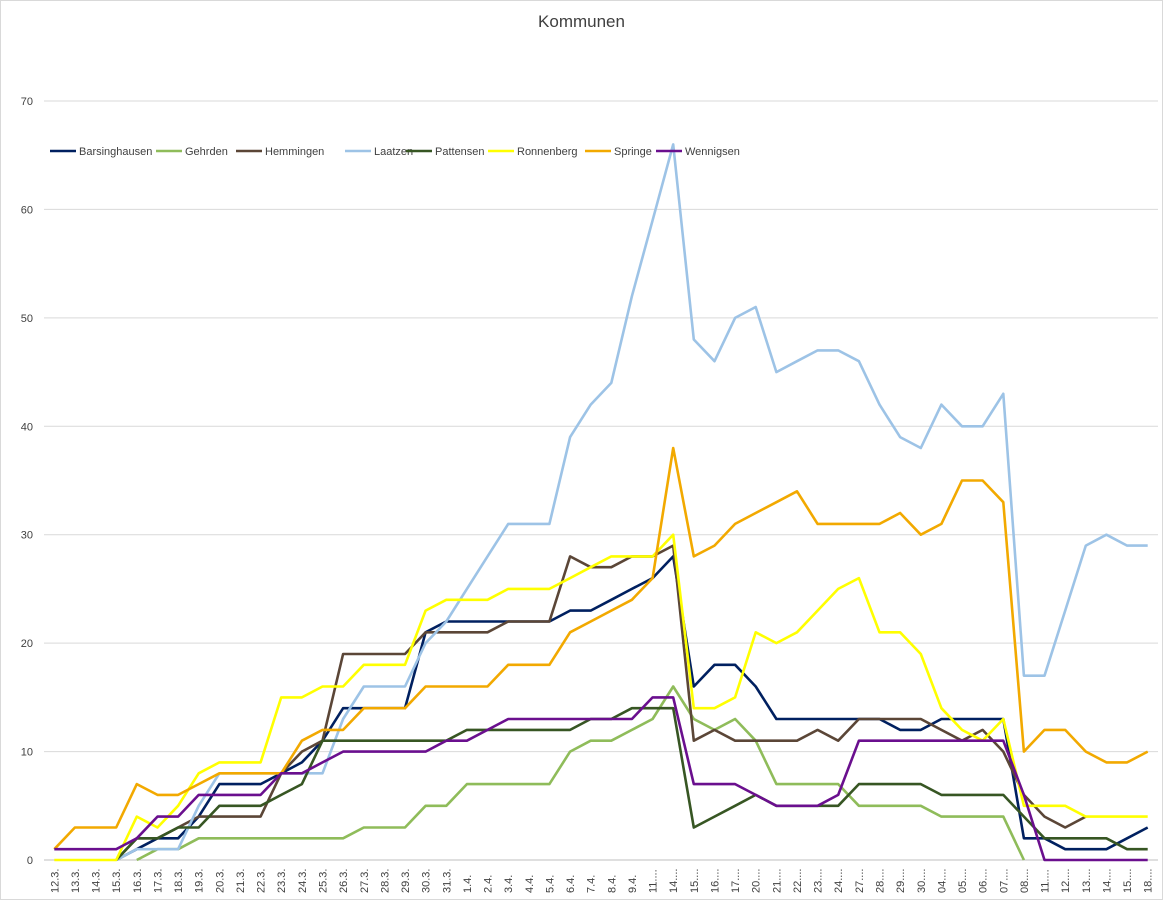  What do you see at coordinates (282, 881) in the screenshot?
I see `x-tick-label: 23.3.` at bounding box center [282, 881].